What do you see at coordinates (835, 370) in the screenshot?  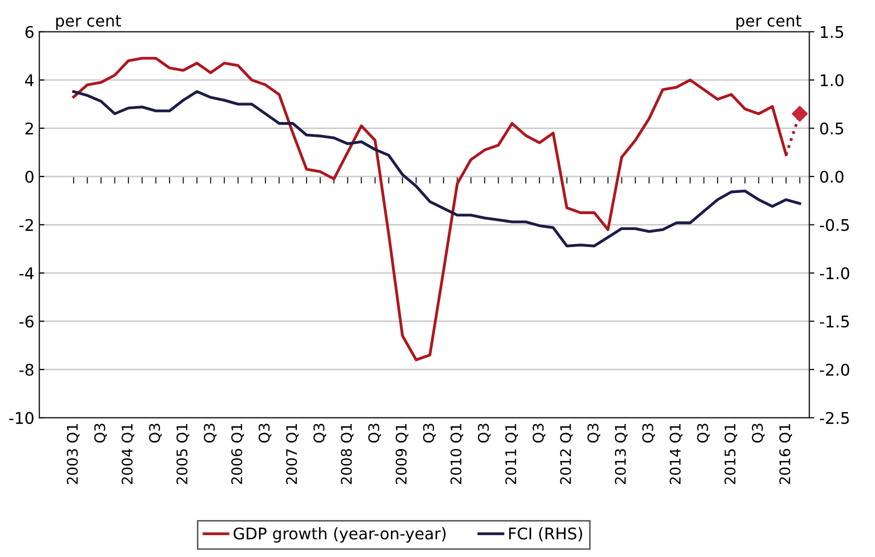 I see `y2-tick-label: -2.0` at bounding box center [835, 370].